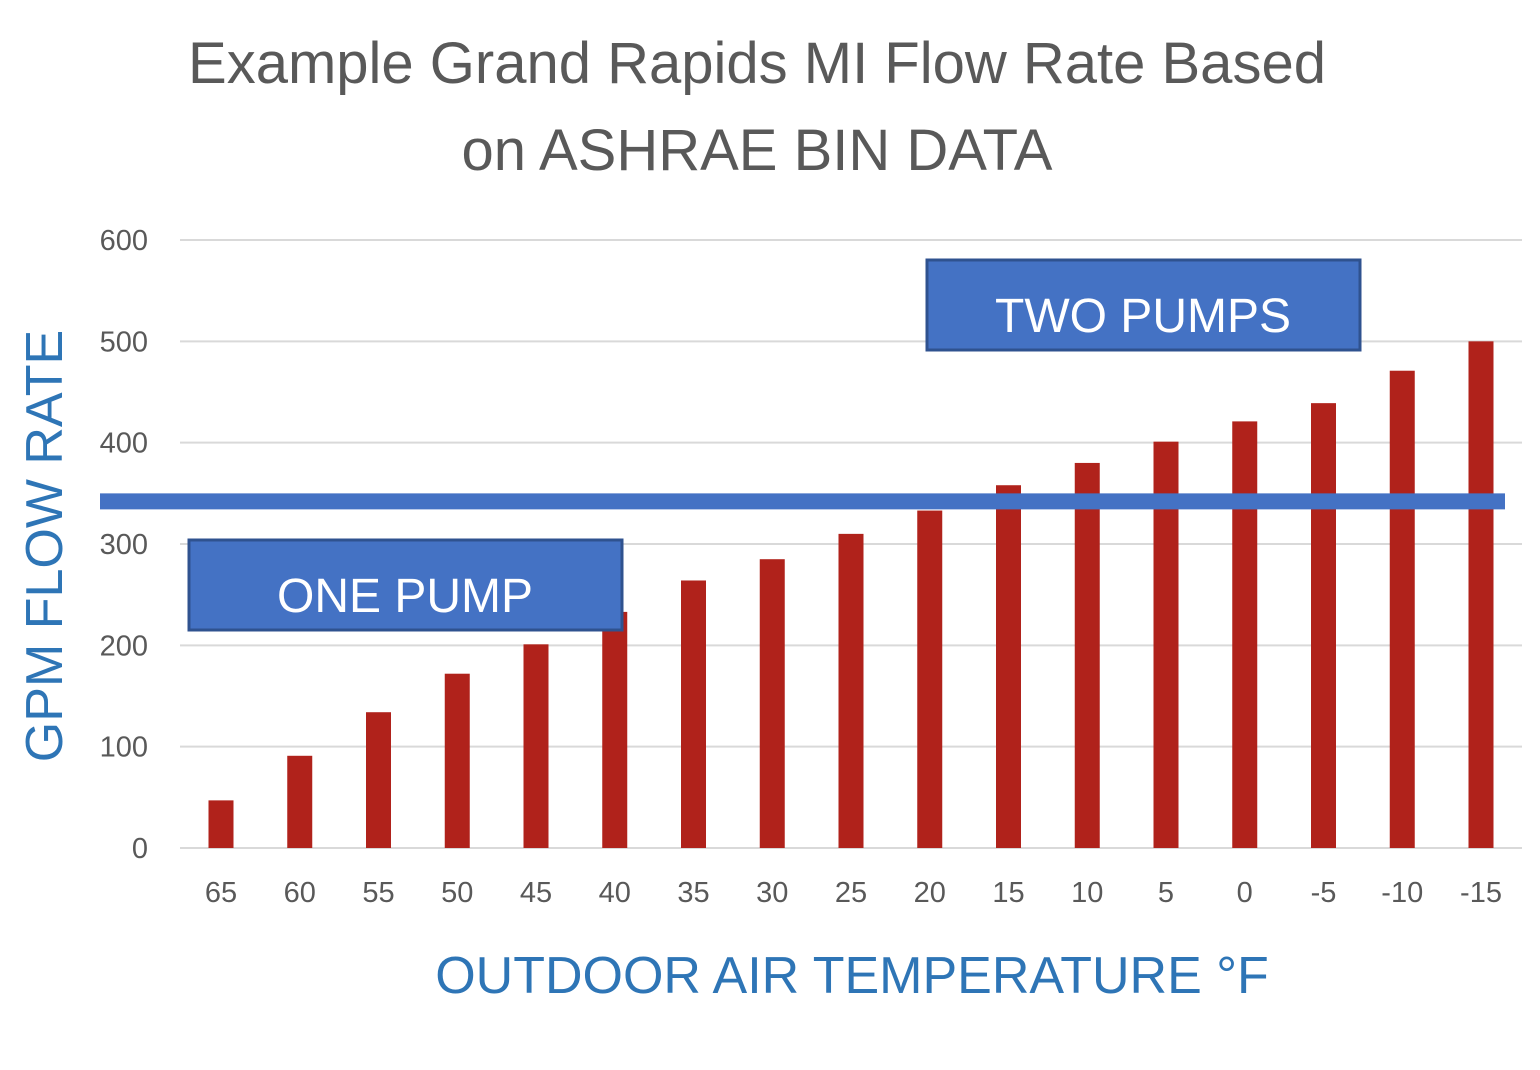  I want to click on x-tick-label: 25, so click(851, 893).